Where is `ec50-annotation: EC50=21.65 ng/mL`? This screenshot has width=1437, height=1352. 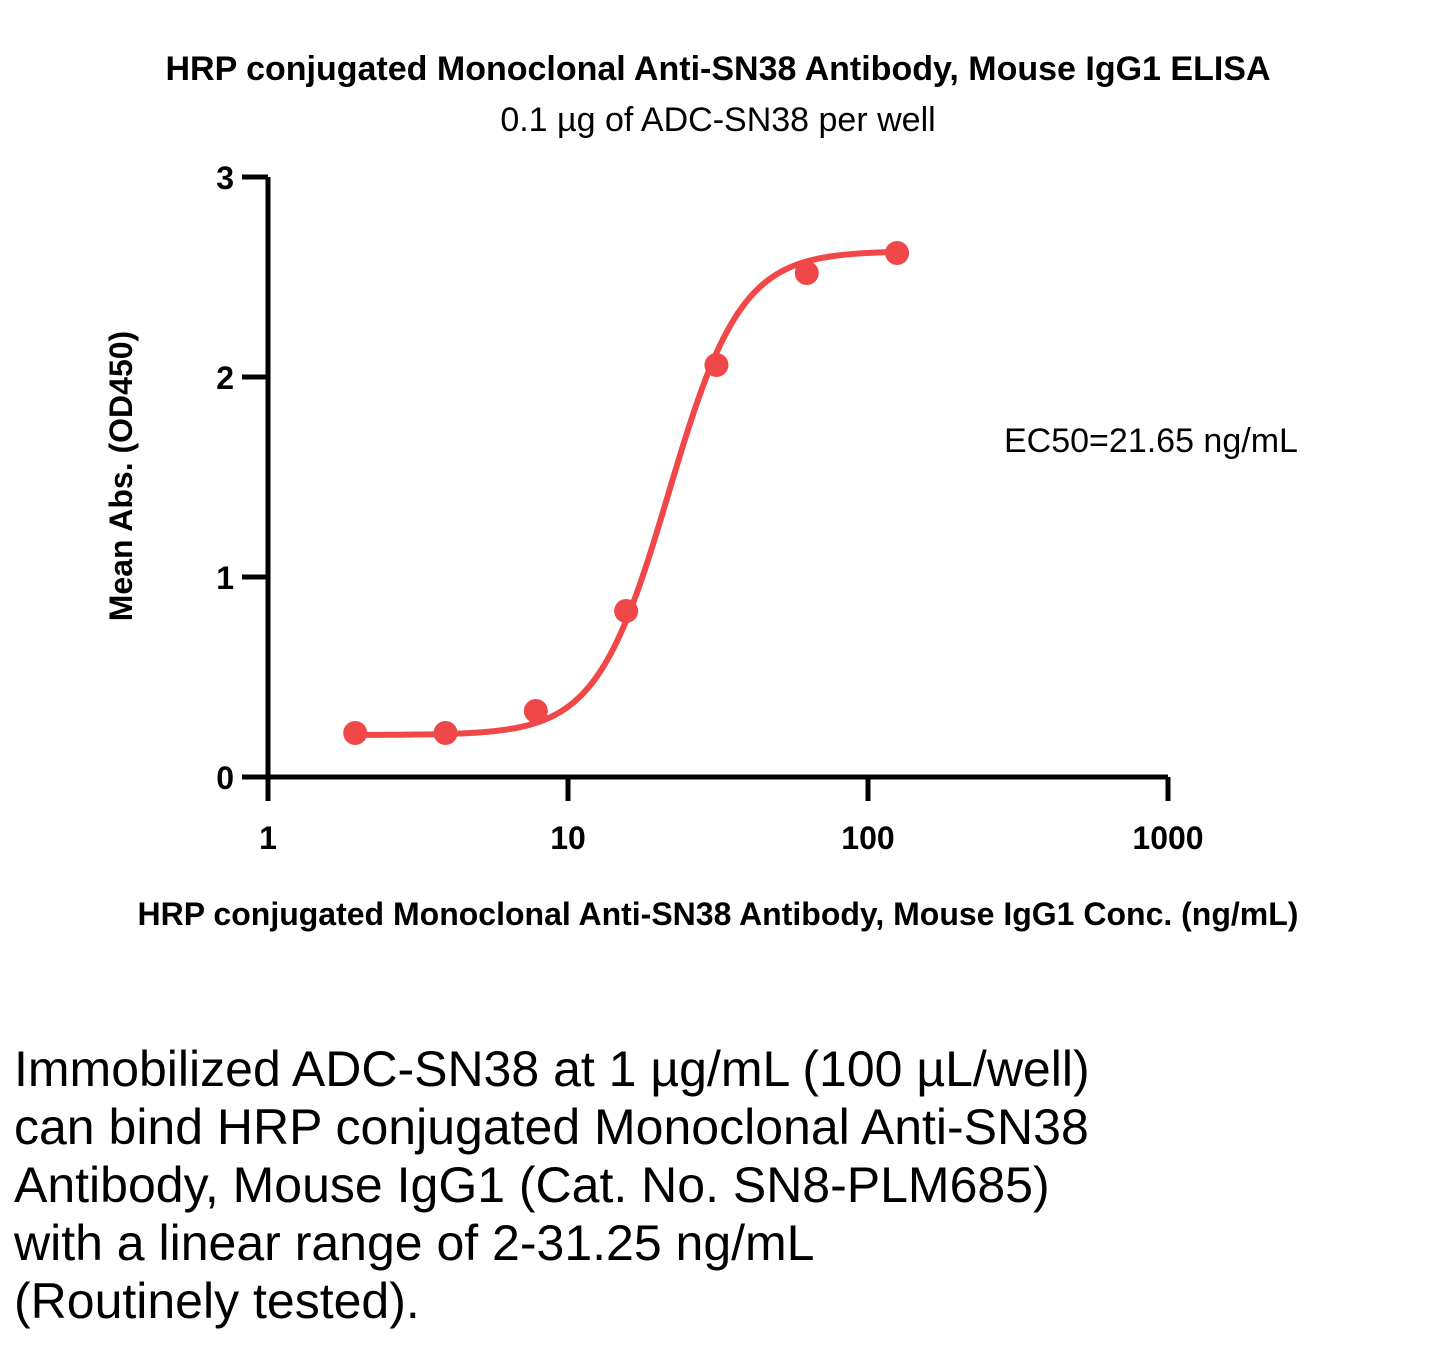 ec50-annotation: EC50=21.65 ng/mL is located at coordinates (1151, 441).